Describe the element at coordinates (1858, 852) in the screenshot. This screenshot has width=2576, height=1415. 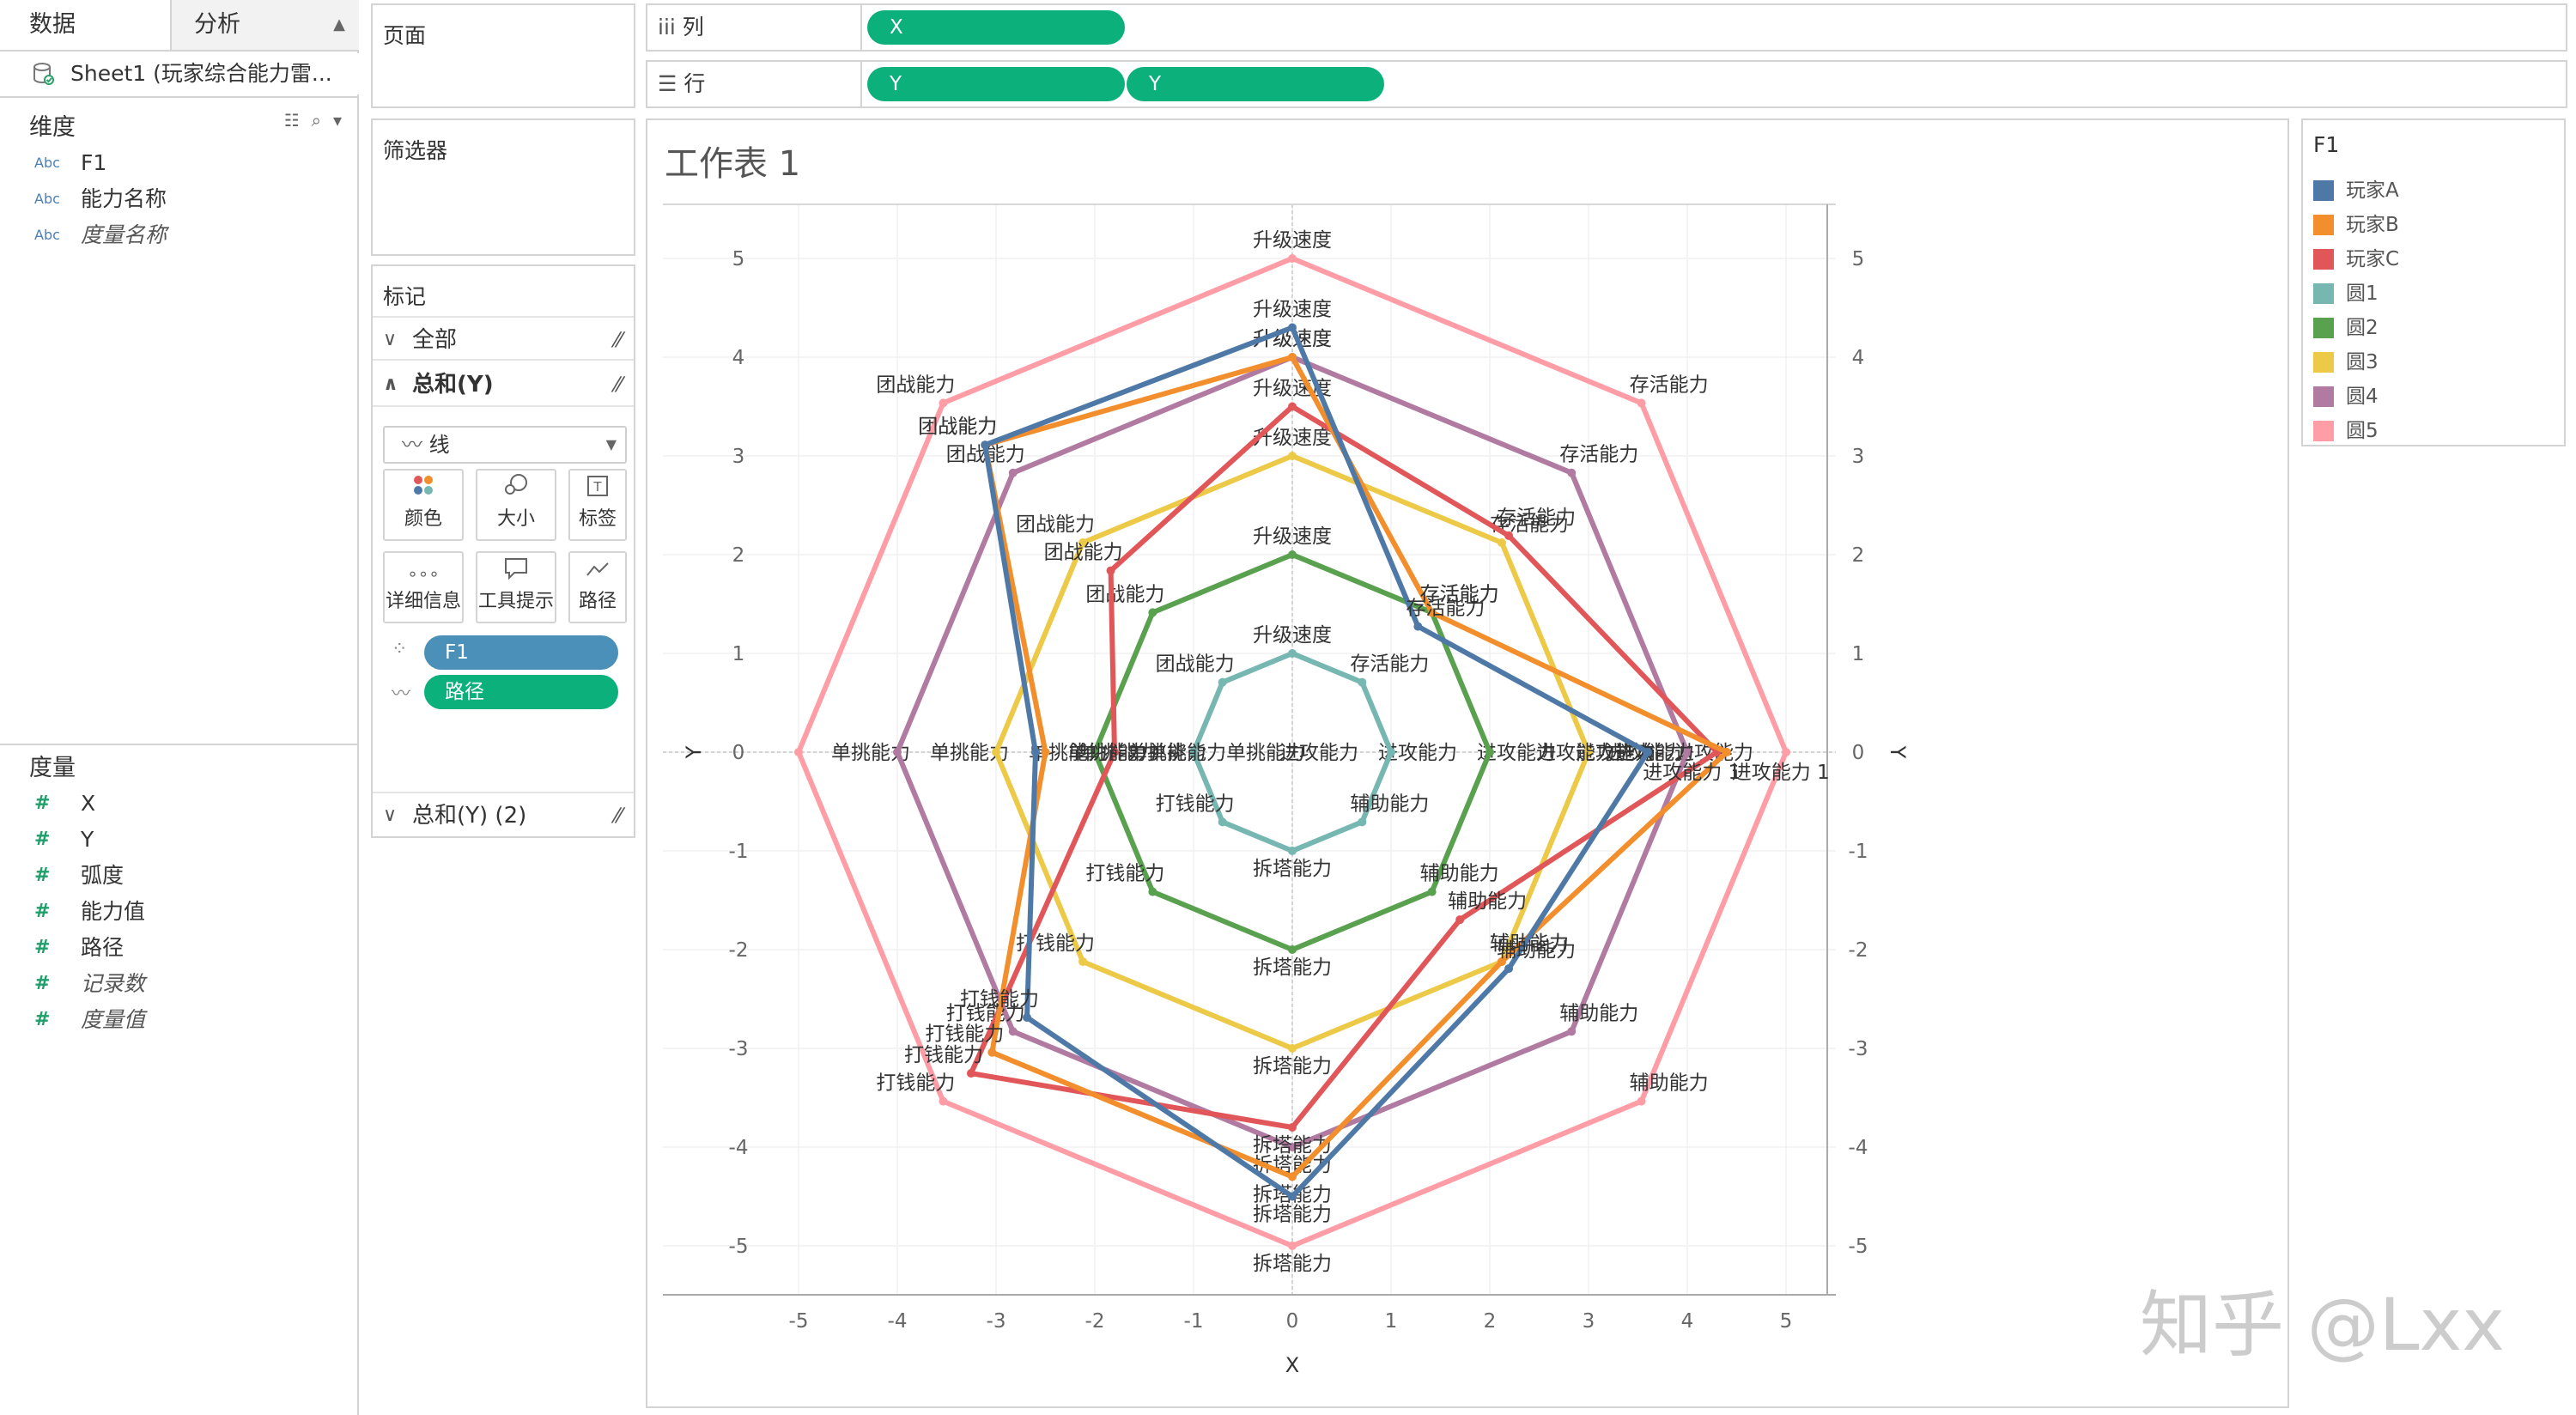
I see `y-tick-label-right: -1` at that location.